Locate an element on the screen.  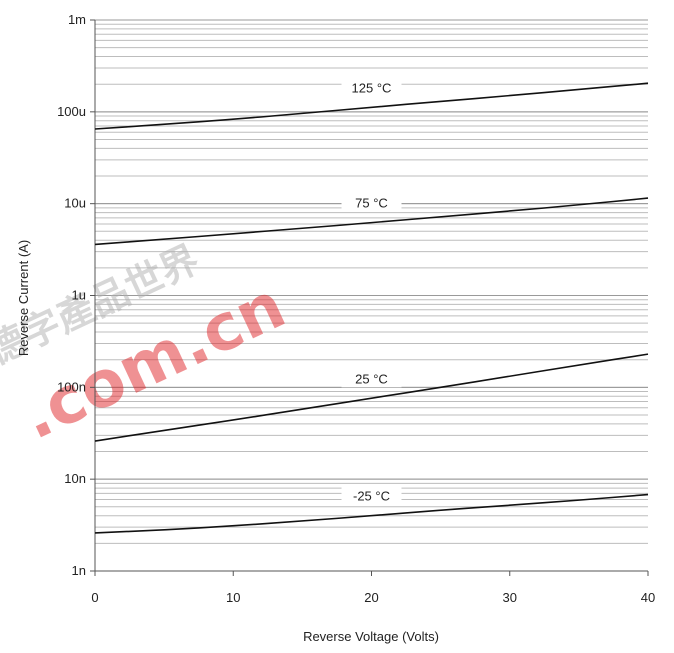
y-tick-label: 1u is located at coordinates (79, 295).